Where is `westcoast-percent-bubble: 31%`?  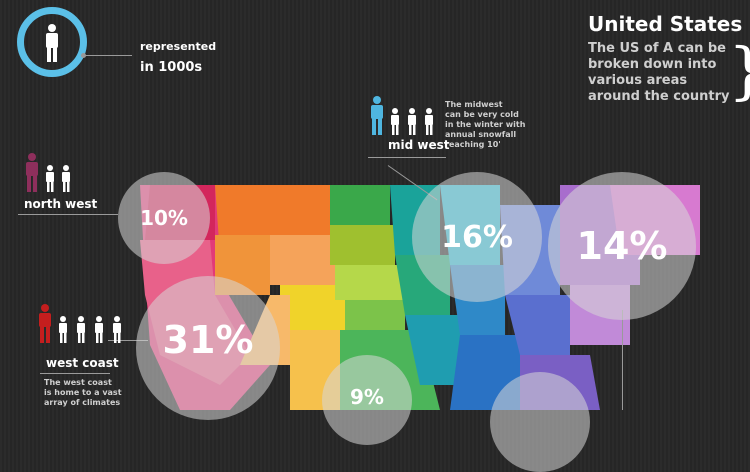 westcoast-percent-bubble: 31% is located at coordinates (208, 348).